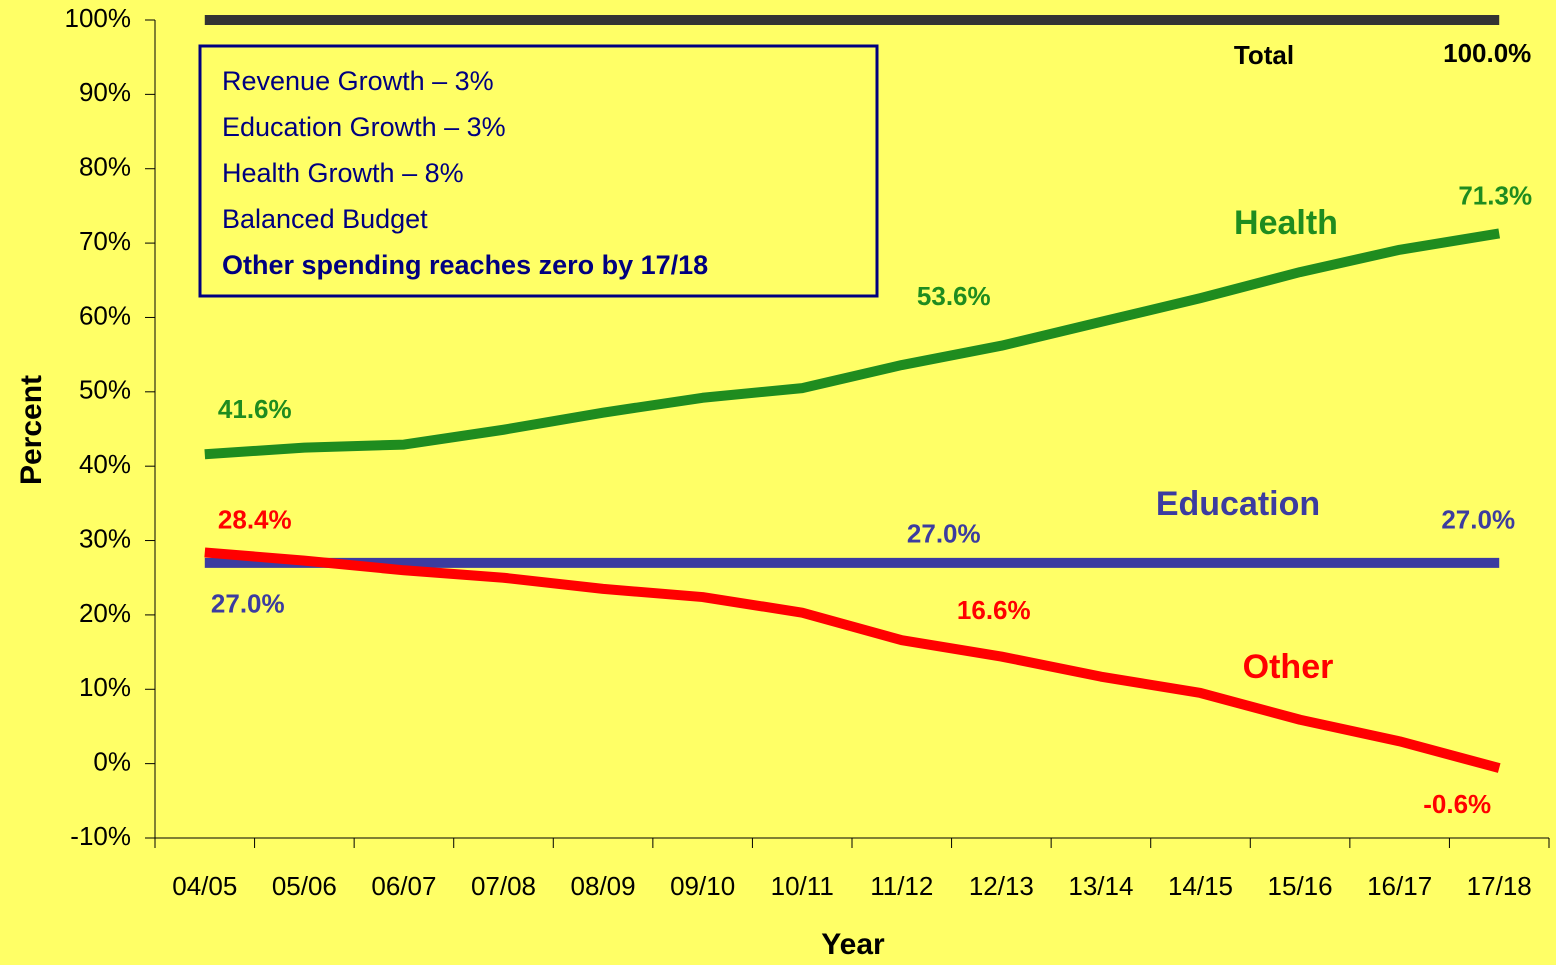 The height and width of the screenshot is (965, 1556). Describe the element at coordinates (603, 886) in the screenshot. I see `x-tick-label: 08/09` at that location.